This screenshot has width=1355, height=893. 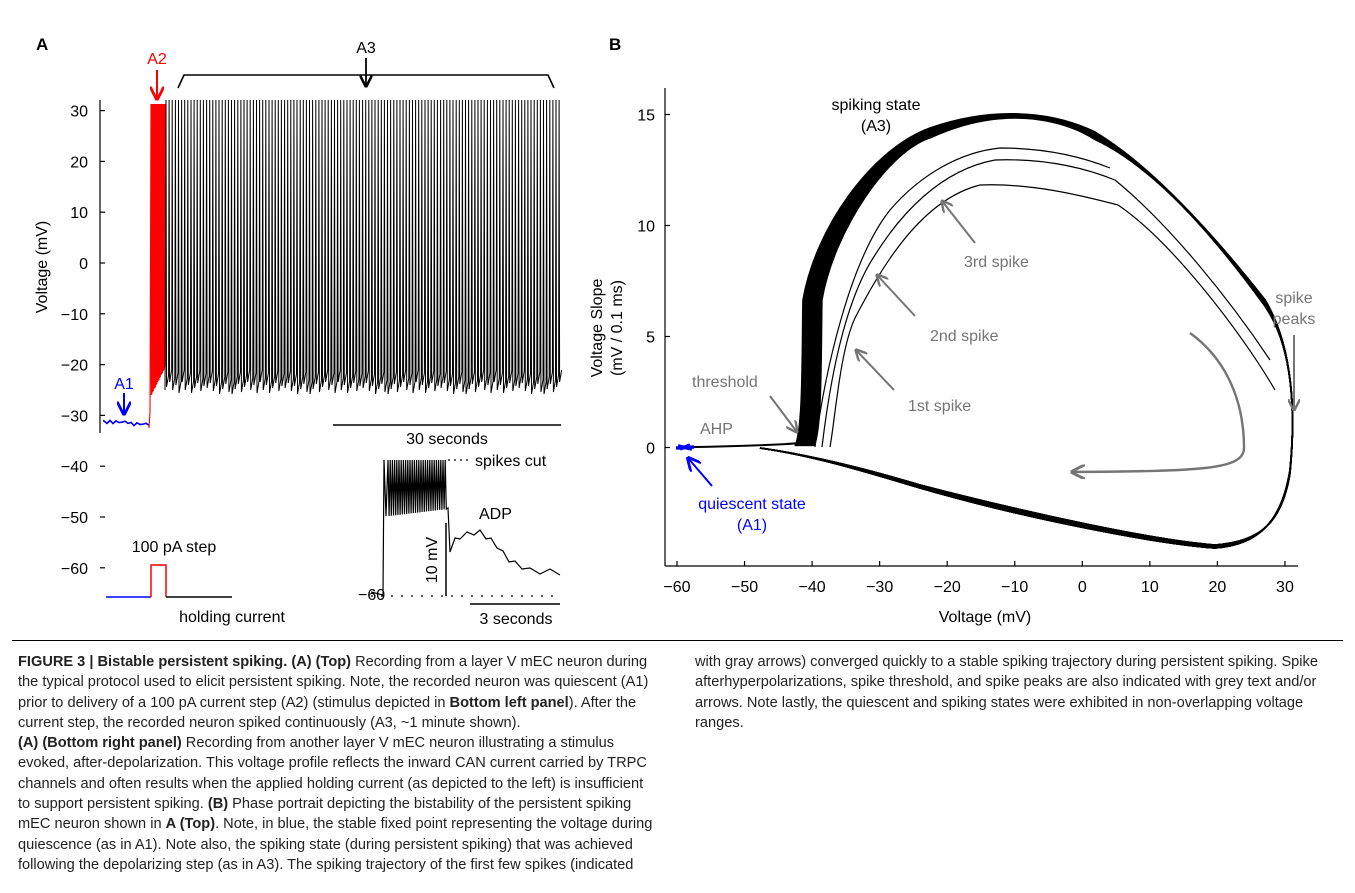 What do you see at coordinates (79, 112) in the screenshot?
I see `panel-a-ytick-label: 30` at bounding box center [79, 112].